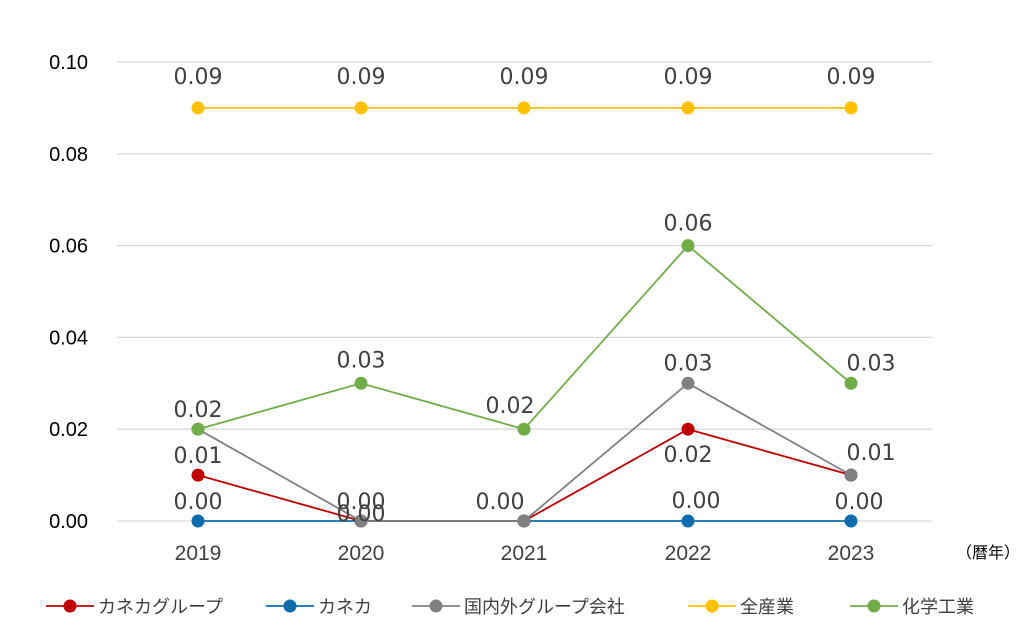 The height and width of the screenshot is (635, 1032). I want to click on legend-item: カネカグループ, so click(134, 607).